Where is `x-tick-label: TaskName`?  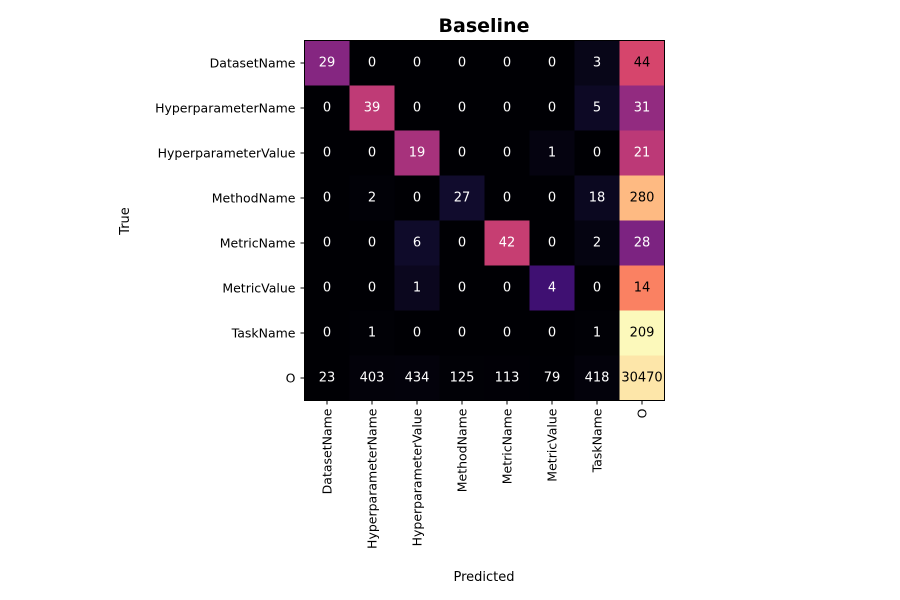 x-tick-label: TaskName is located at coordinates (597, 440).